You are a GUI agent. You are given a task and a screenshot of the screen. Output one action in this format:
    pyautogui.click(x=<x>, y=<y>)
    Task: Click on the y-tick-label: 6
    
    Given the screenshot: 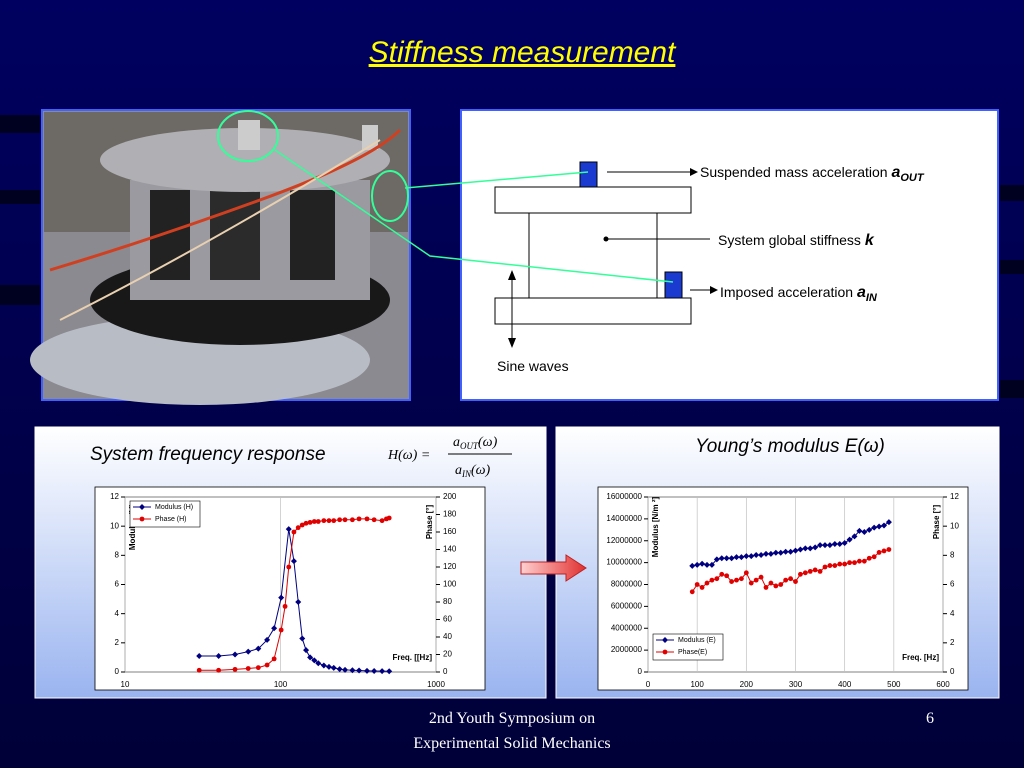 What is the action you would take?
    pyautogui.click(x=117, y=584)
    